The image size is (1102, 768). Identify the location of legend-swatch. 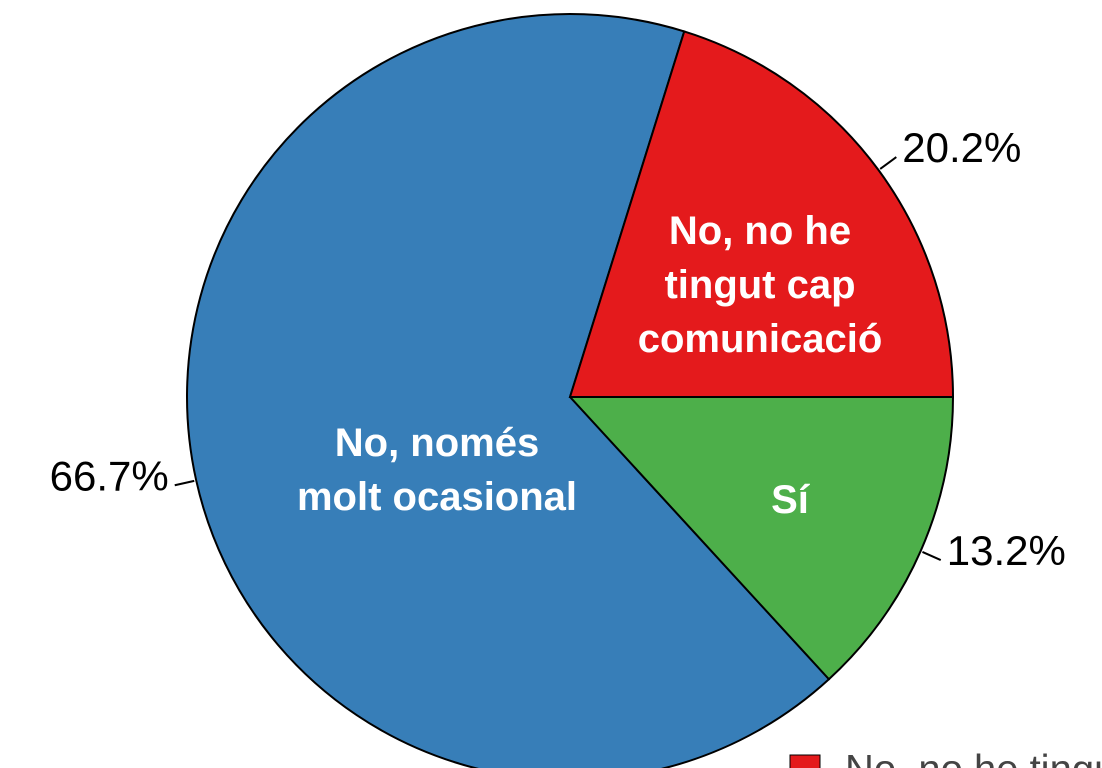
(805, 761).